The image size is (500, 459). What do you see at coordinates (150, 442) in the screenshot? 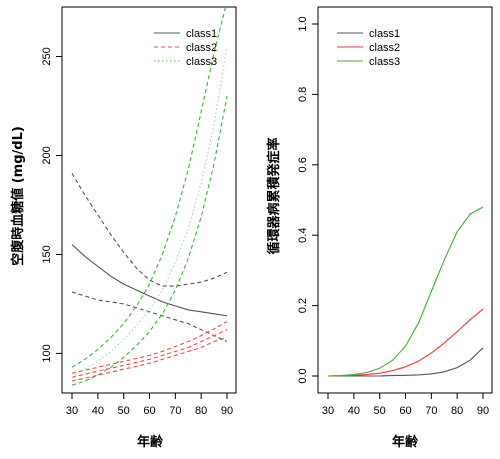
I see `left-x-axis-title: 年齢` at bounding box center [150, 442].